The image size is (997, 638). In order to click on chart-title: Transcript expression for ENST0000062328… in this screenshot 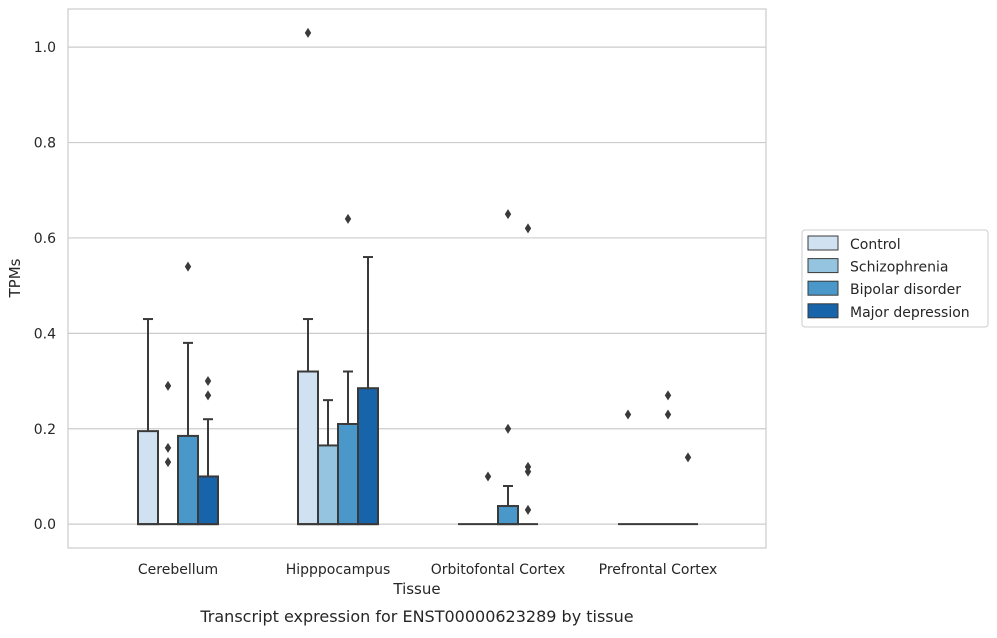, I will do `click(416, 616)`.